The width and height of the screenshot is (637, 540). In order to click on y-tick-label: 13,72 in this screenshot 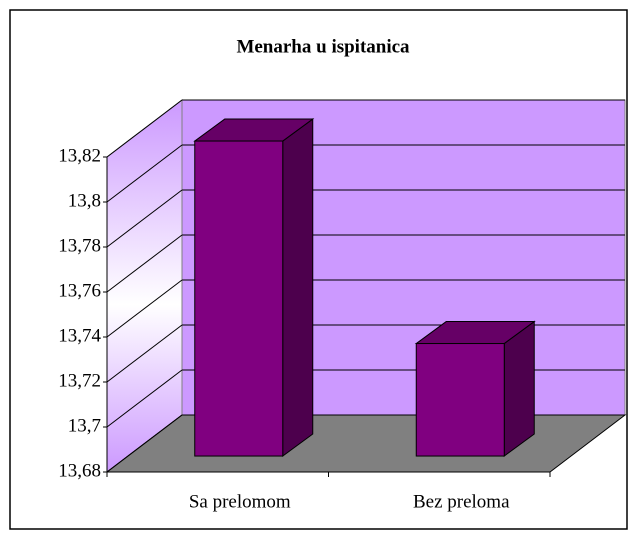, I will do `click(79, 380)`.